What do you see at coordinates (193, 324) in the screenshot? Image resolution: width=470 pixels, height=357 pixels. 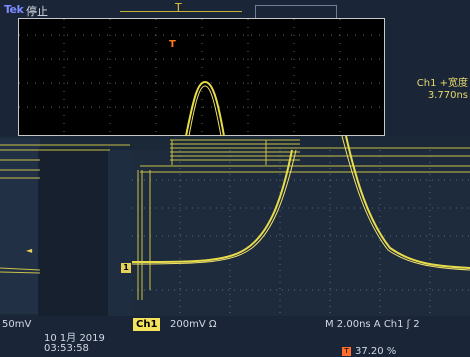 I see `channel-scale-readout: 200mV Ω` at bounding box center [193, 324].